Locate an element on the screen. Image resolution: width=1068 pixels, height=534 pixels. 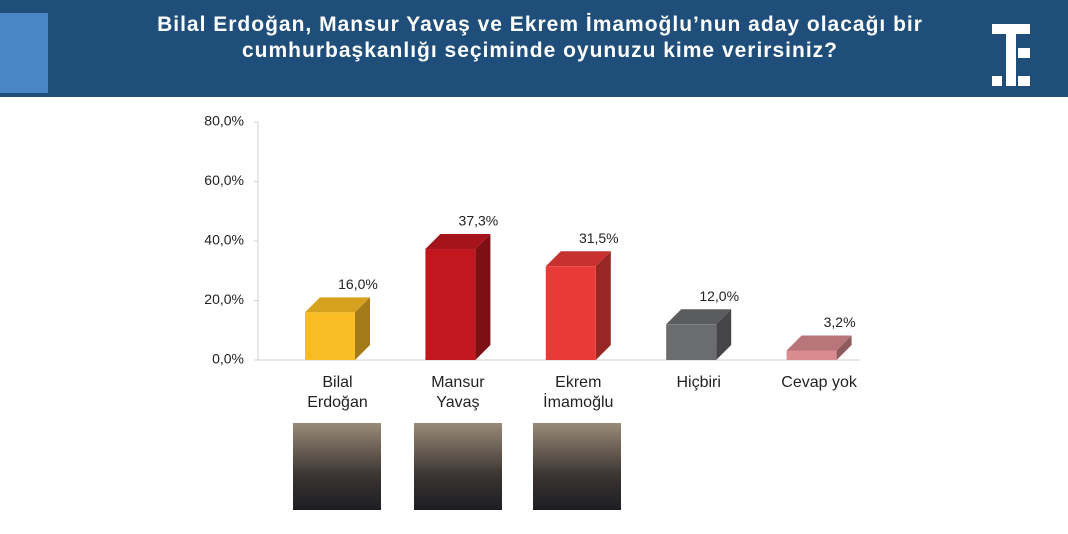
x-tick-label: Ekrem İmamoğlu is located at coordinates (578, 392).